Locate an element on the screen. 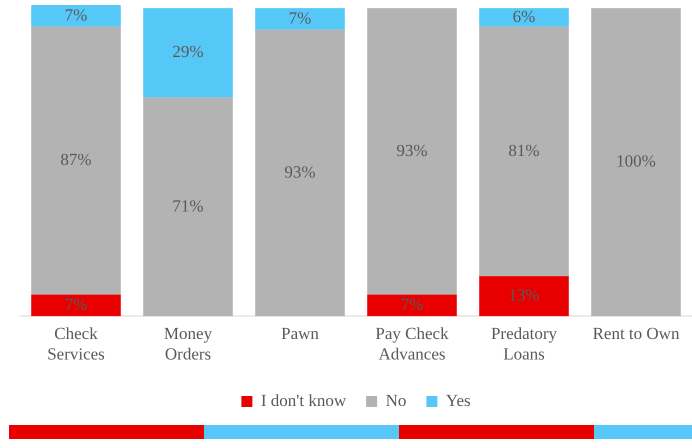  legend-label: No is located at coordinates (396, 400).